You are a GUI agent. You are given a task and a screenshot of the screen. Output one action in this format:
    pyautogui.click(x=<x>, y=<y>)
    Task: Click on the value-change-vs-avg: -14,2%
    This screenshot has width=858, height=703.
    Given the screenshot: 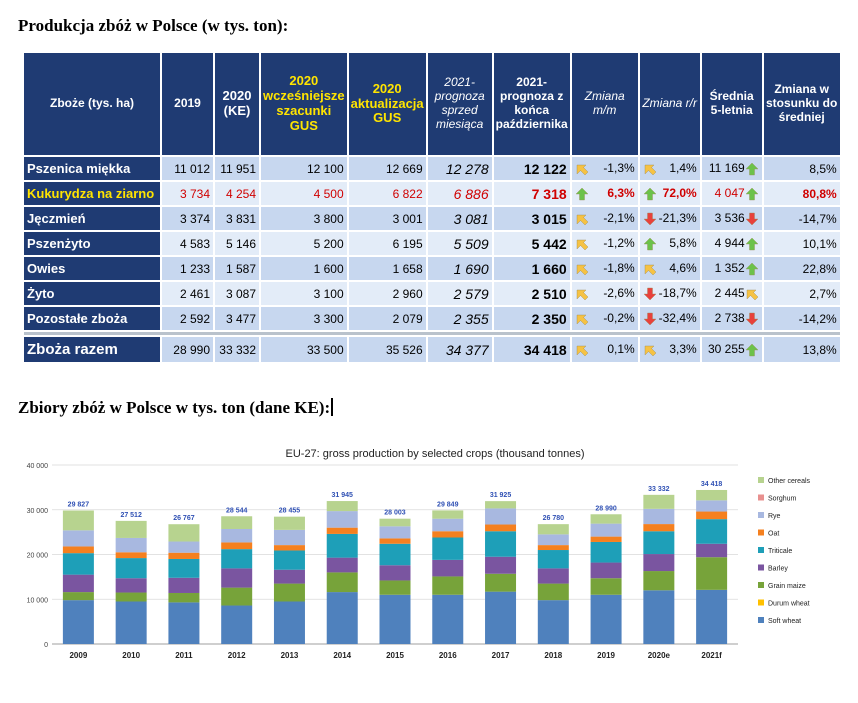 What is the action you would take?
    pyautogui.click(x=801, y=318)
    